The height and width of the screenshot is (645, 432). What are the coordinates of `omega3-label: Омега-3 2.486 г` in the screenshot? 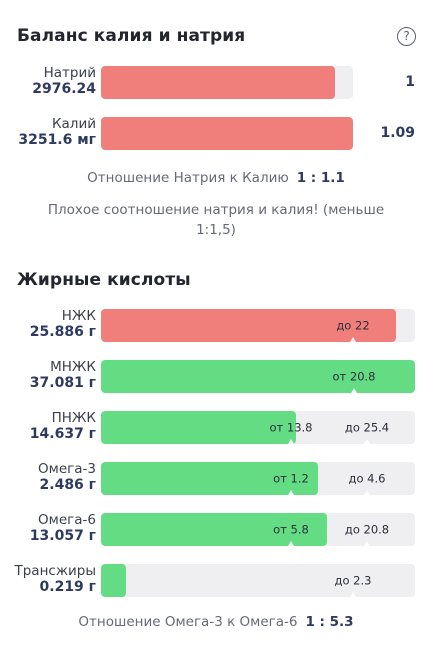 It's located at (67, 477).